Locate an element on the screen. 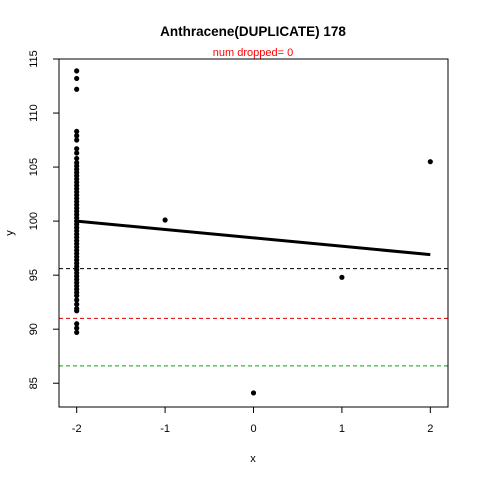  x-axis-label: x is located at coordinates (253, 459).